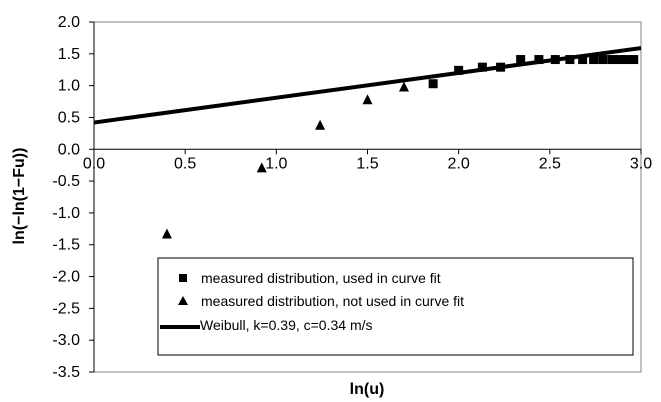  I want to click on y-tick-label: -1.0, so click(66, 213).